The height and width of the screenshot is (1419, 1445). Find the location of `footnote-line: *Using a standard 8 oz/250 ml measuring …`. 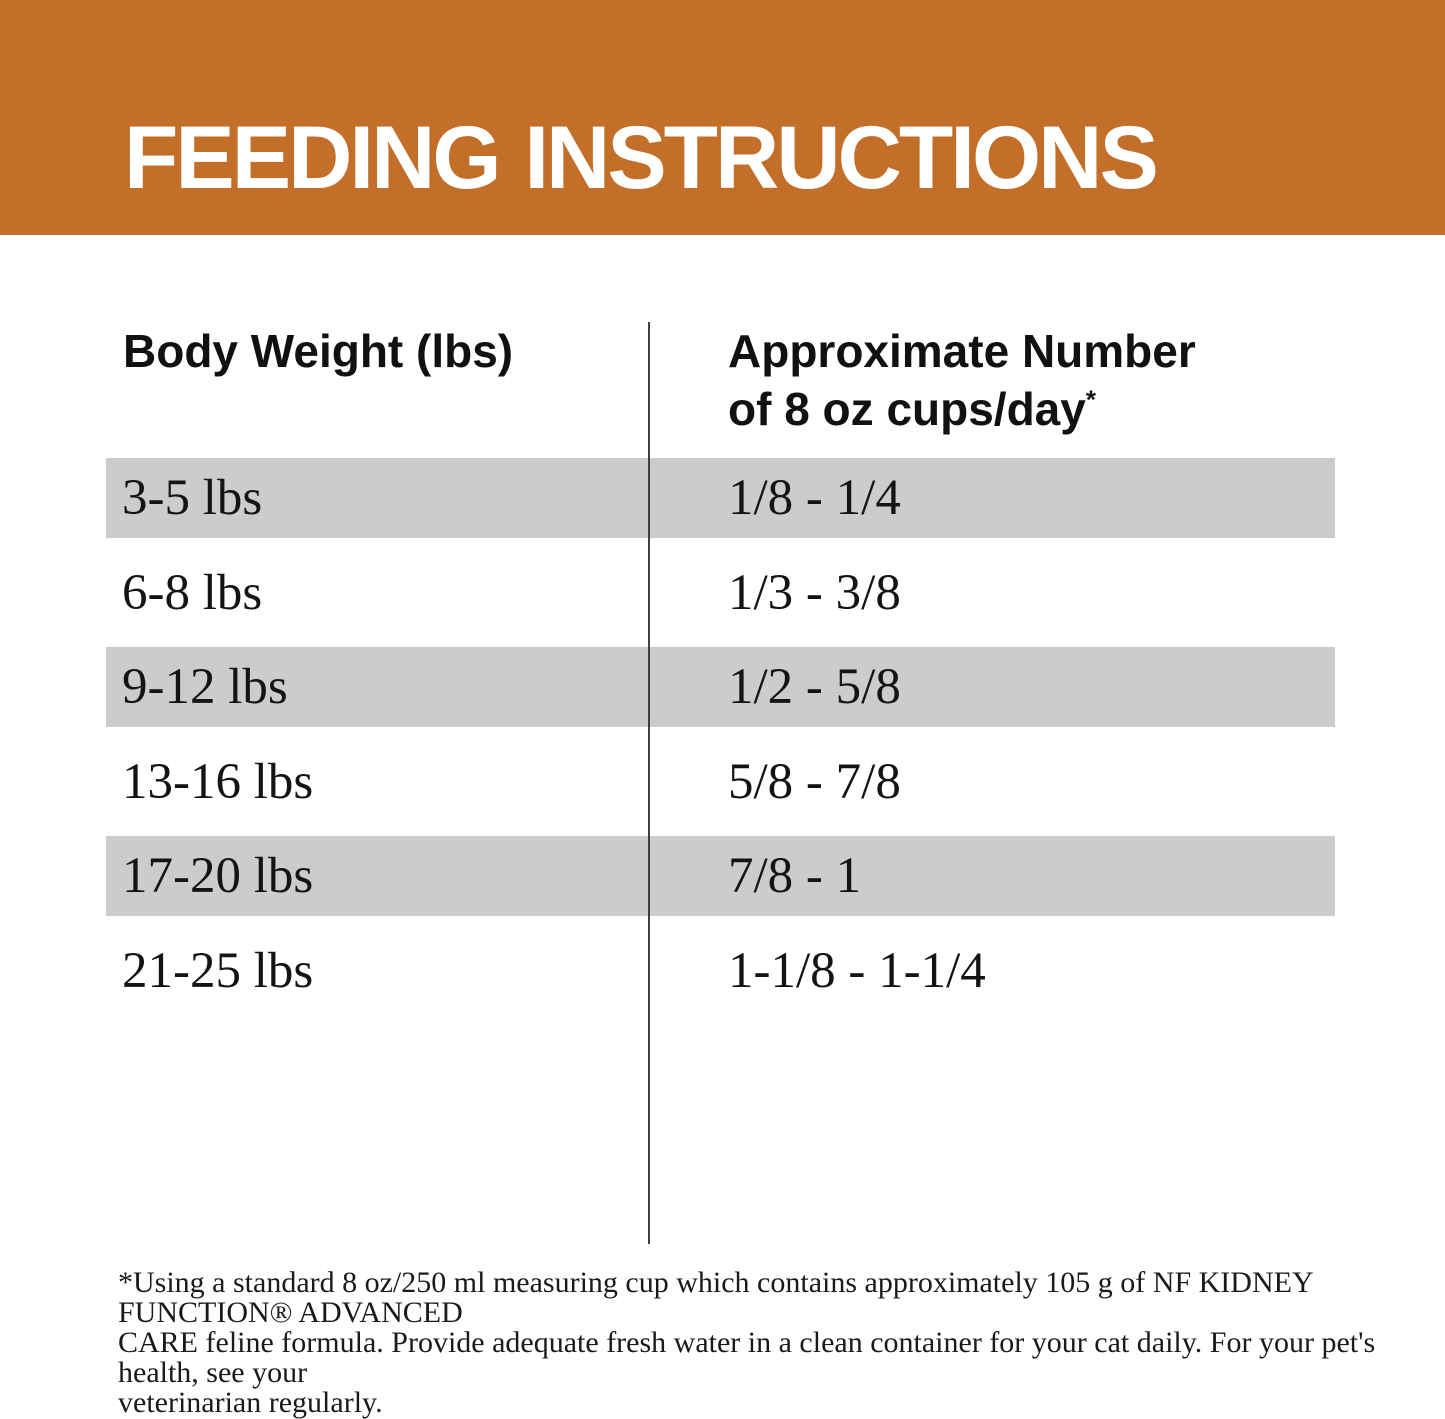

footnote-line: *Using a standard 8 oz/250 ml measuring … is located at coordinates (715, 1297).